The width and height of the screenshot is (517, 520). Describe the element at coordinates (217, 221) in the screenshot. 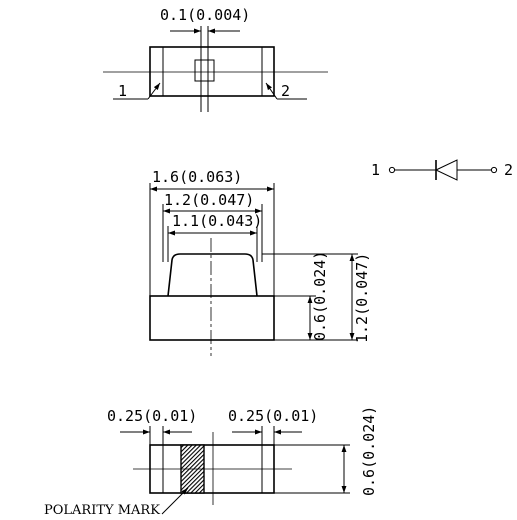

I see `side-dim-width-dome: 1.1(0.043)` at that location.